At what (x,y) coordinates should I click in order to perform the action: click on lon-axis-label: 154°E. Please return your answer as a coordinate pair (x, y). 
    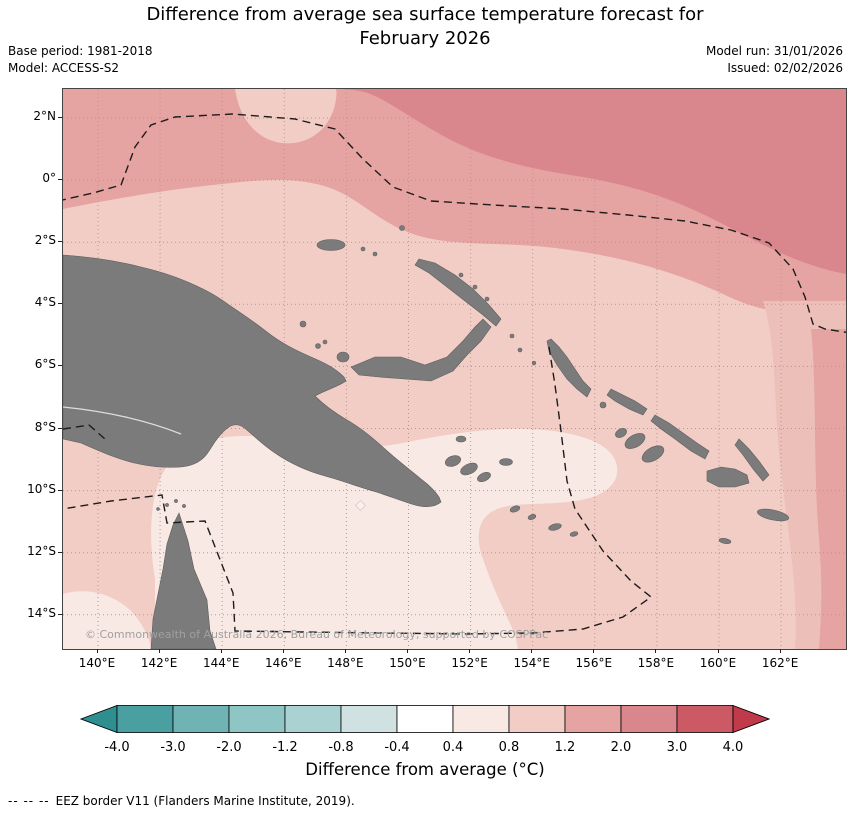
    Looking at the image, I should click on (531, 663).